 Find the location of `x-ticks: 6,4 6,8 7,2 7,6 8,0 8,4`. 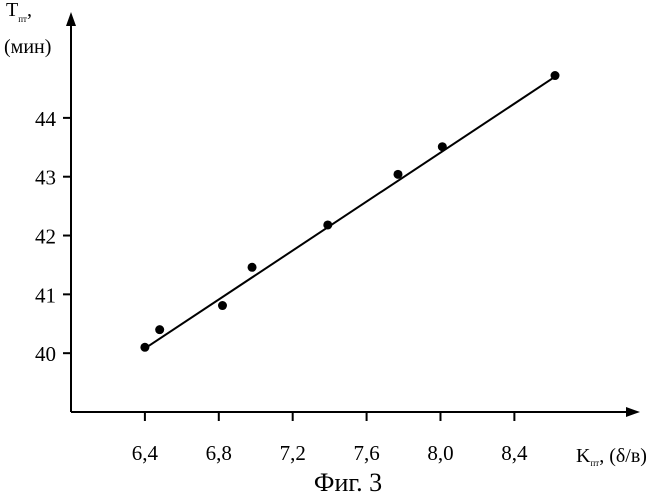

x-ticks: 6,4 6,8 7,2 7,6 8,0 8,4 is located at coordinates (330, 438).